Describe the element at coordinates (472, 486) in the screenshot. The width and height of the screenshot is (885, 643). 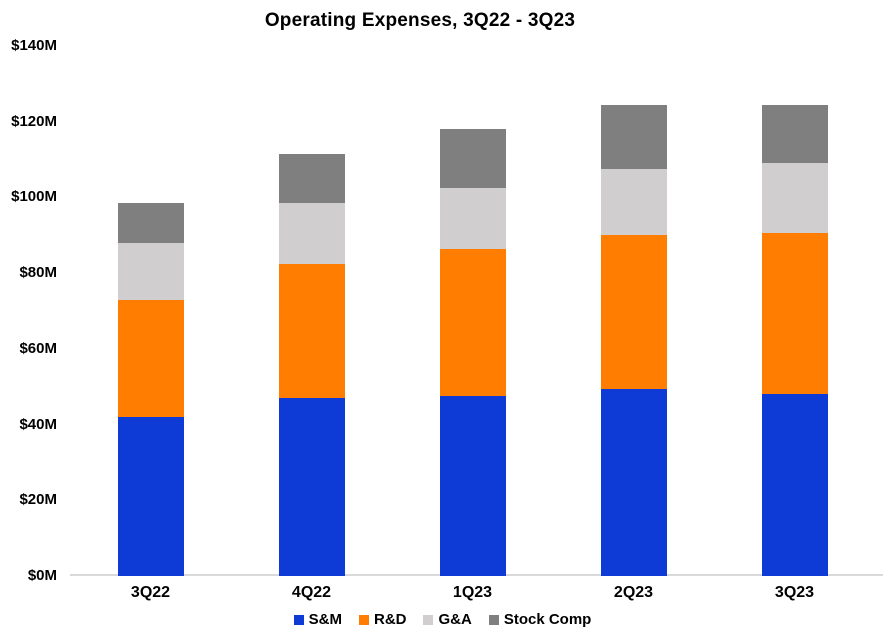
I see `segment-s-m-1q23` at that location.